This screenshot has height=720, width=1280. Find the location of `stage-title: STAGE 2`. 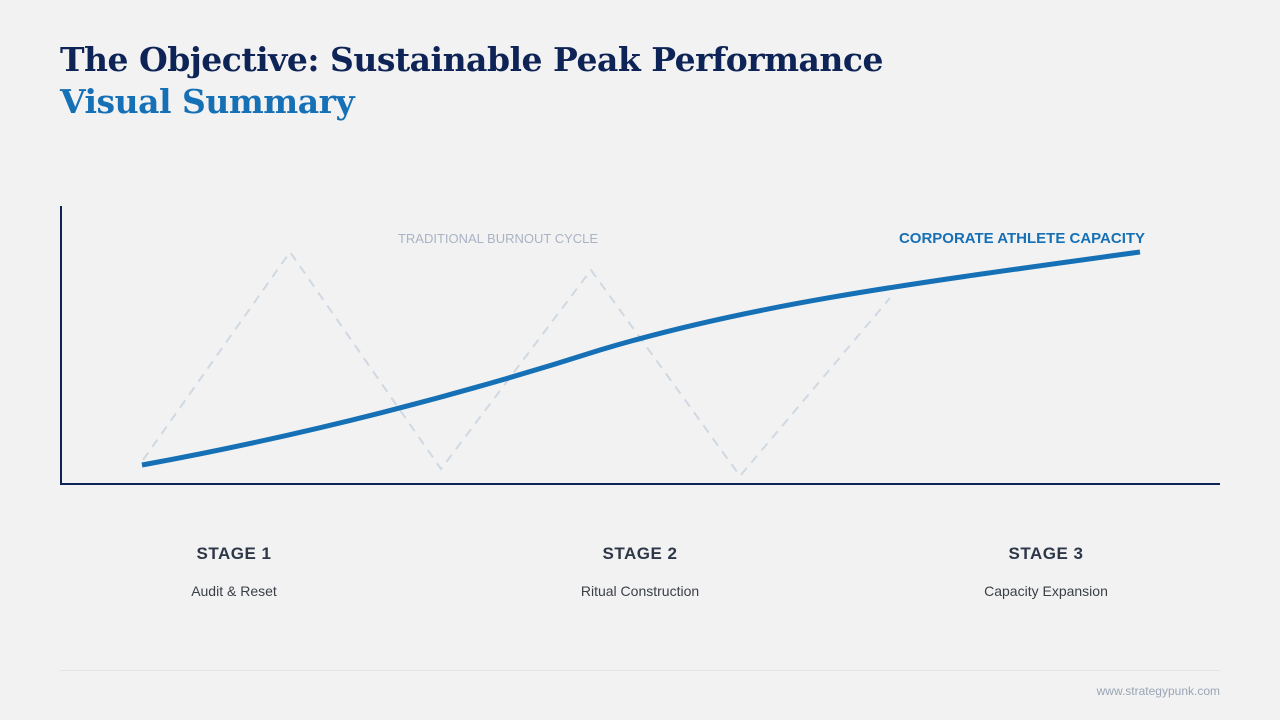

stage-title: STAGE 2 is located at coordinates (640, 553).